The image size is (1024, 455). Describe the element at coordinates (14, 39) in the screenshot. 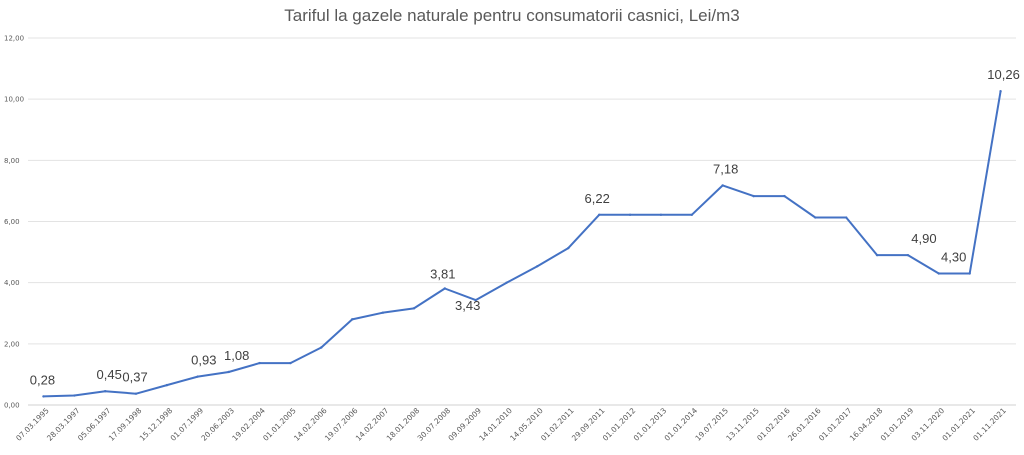

I see `y-tick-label: 12,00` at that location.